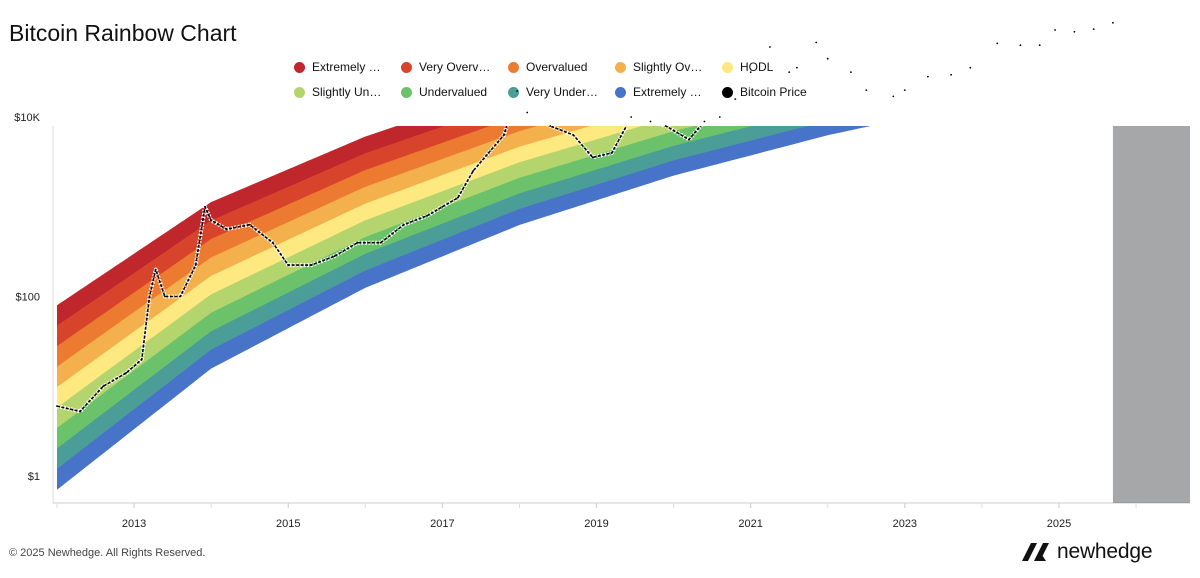 The width and height of the screenshot is (1200, 578). What do you see at coordinates (442, 524) in the screenshot?
I see `x-tick-label: 2017` at bounding box center [442, 524].